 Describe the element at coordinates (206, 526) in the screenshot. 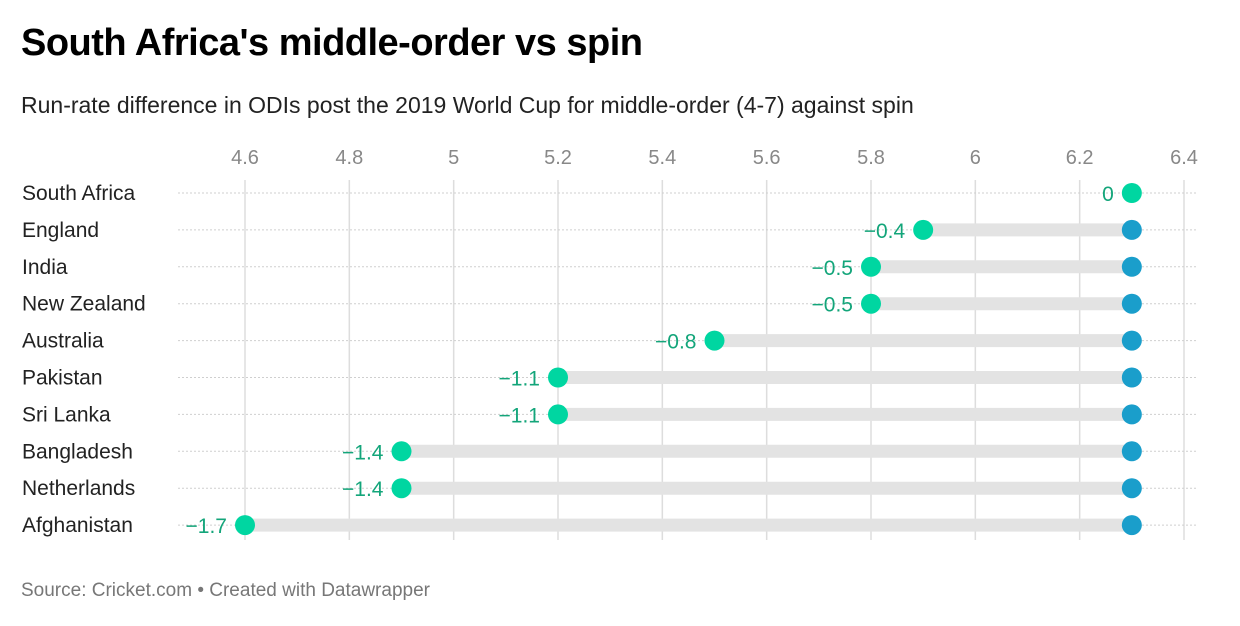

I see `difference-label: −1.7` at that location.